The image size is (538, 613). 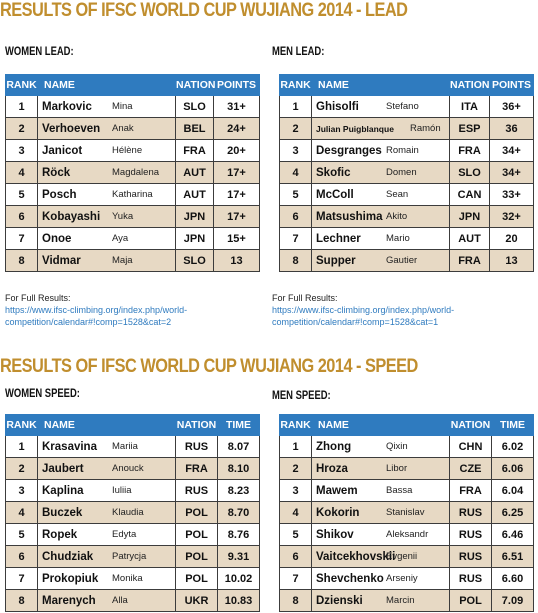 What do you see at coordinates (380, 600) in the screenshot?
I see `name-cell: Dzienski Marcin` at bounding box center [380, 600].